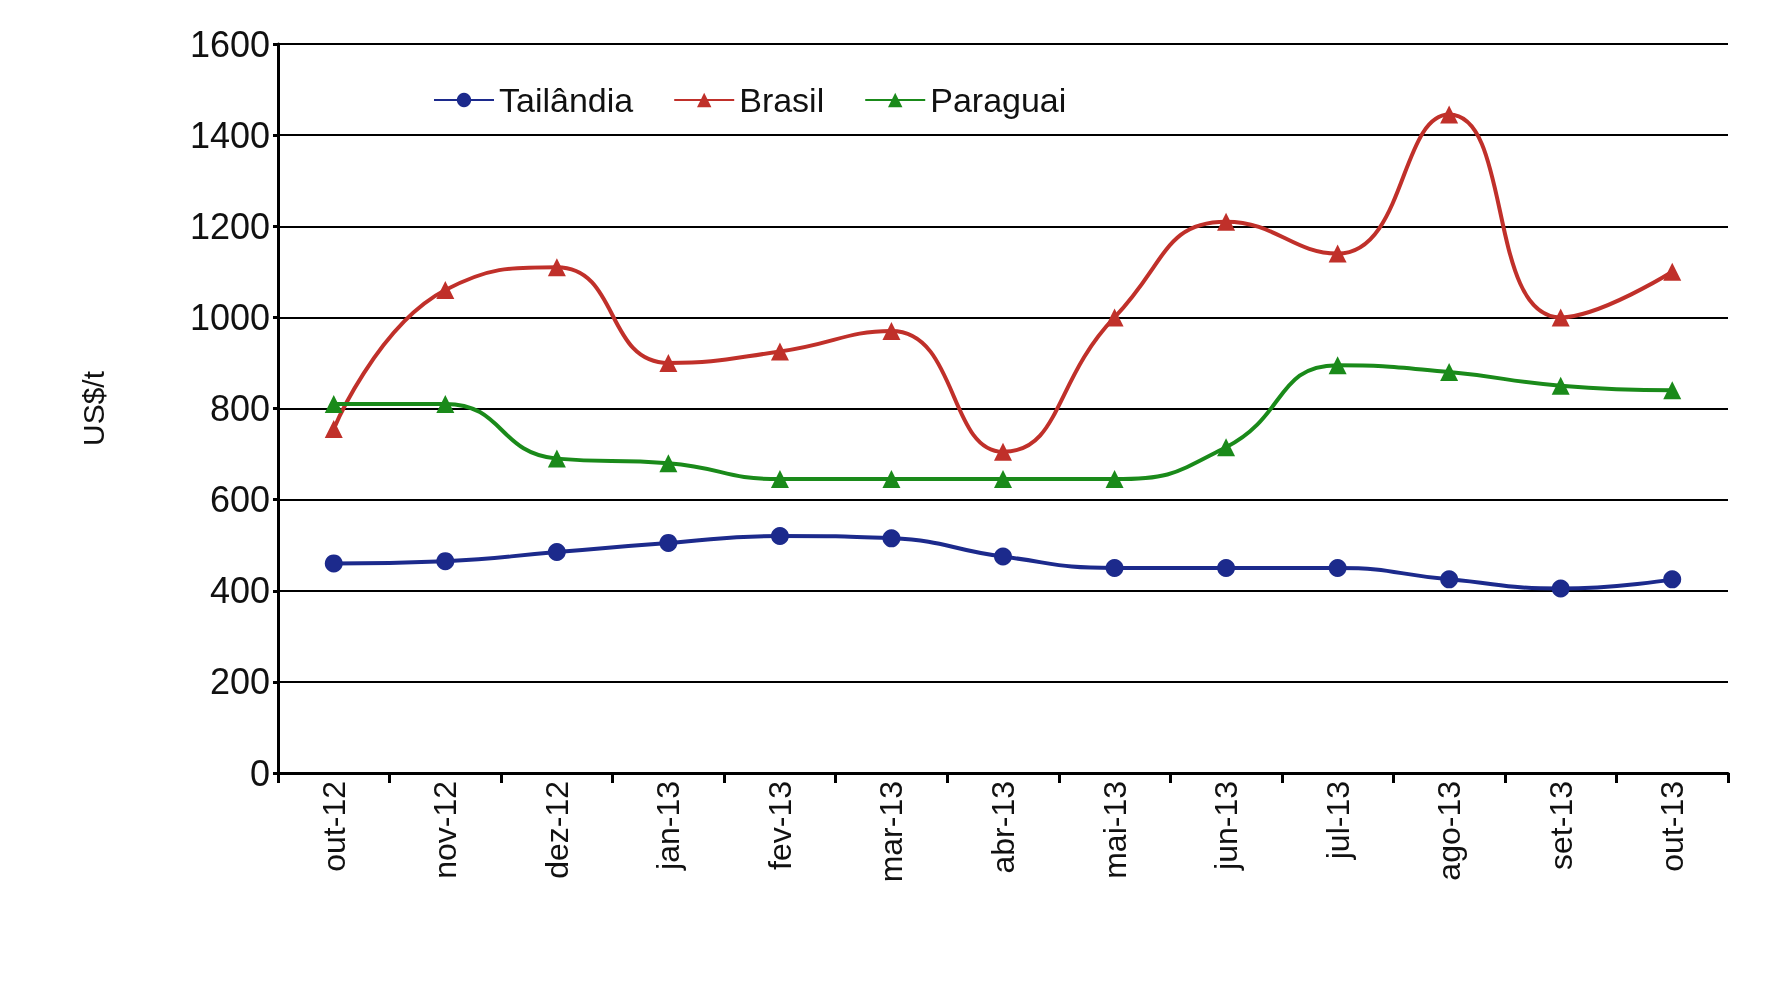 The height and width of the screenshot is (985, 1771). I want to click on x-tick-label: set-13, so click(1560, 825).